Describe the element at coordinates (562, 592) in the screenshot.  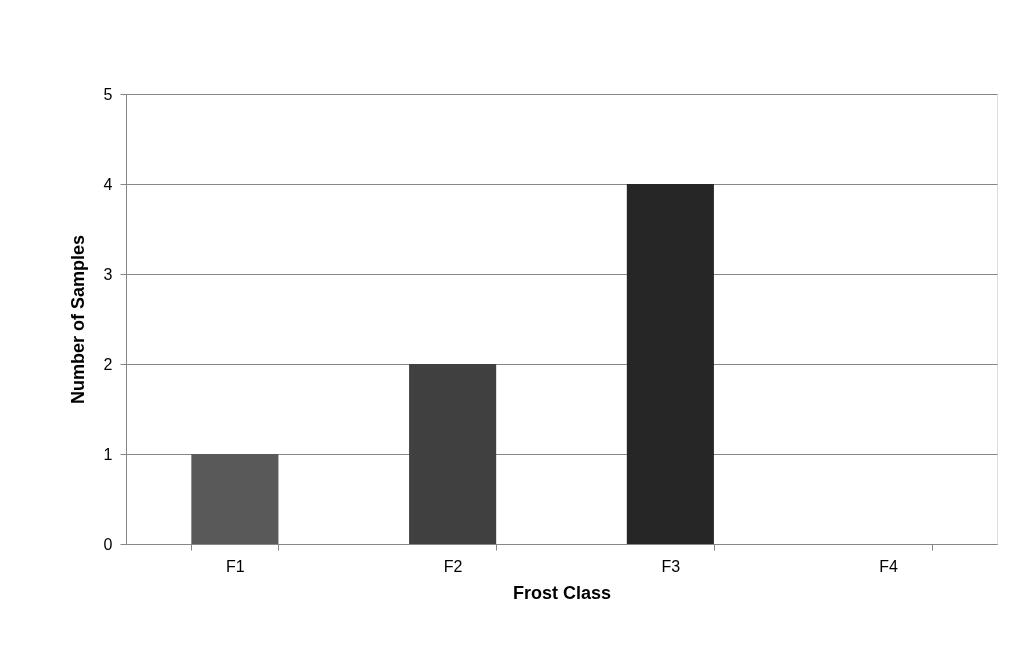
I see `x-axis-title: Frost Class` at that location.